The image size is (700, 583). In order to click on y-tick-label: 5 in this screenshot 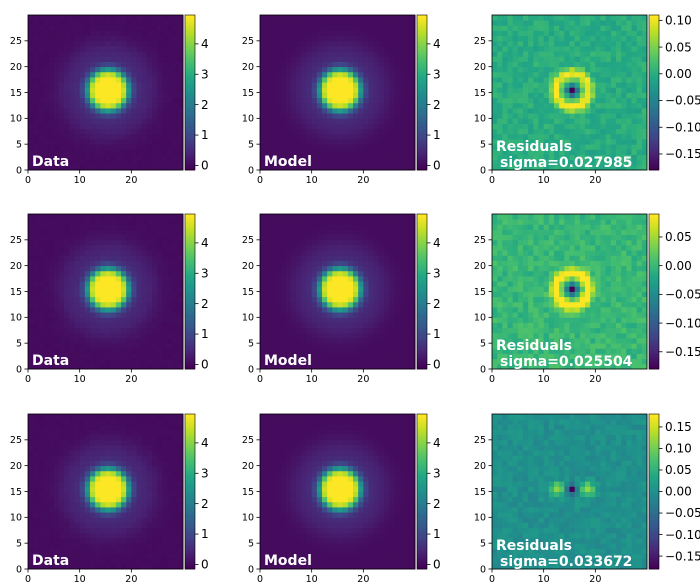, I will do `click(251, 343)`.